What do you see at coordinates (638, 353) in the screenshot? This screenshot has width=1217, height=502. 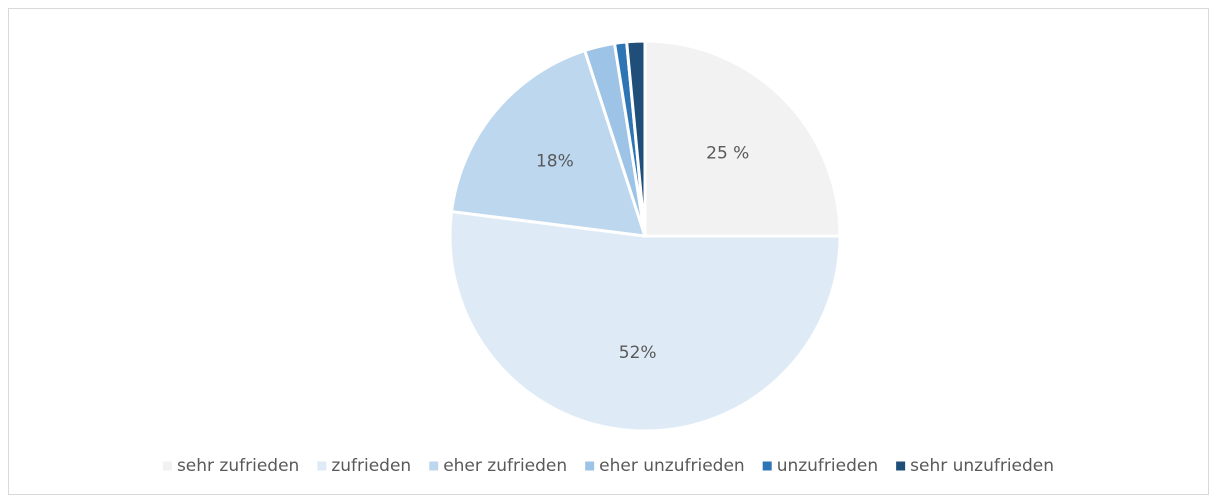 I see `data-label: 52%` at bounding box center [638, 353].